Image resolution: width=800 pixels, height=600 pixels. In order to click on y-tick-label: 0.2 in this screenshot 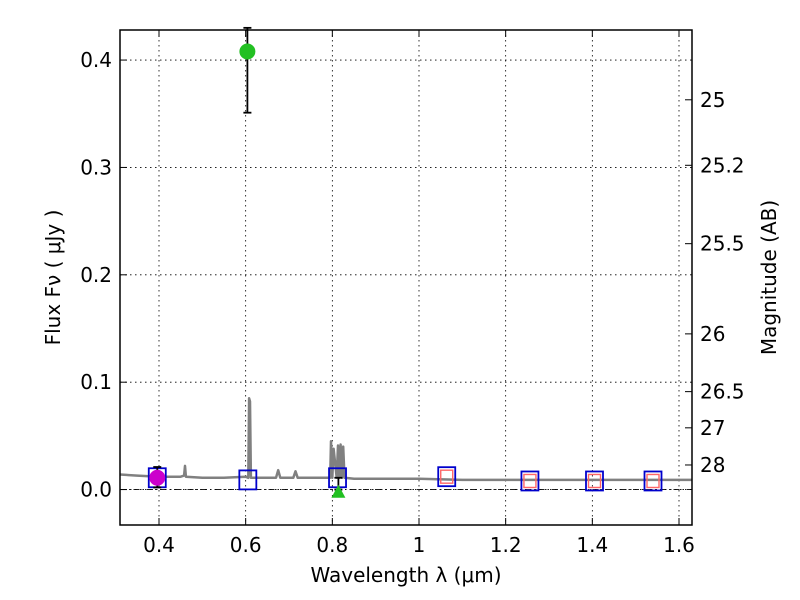, I will do `click(96, 275)`.